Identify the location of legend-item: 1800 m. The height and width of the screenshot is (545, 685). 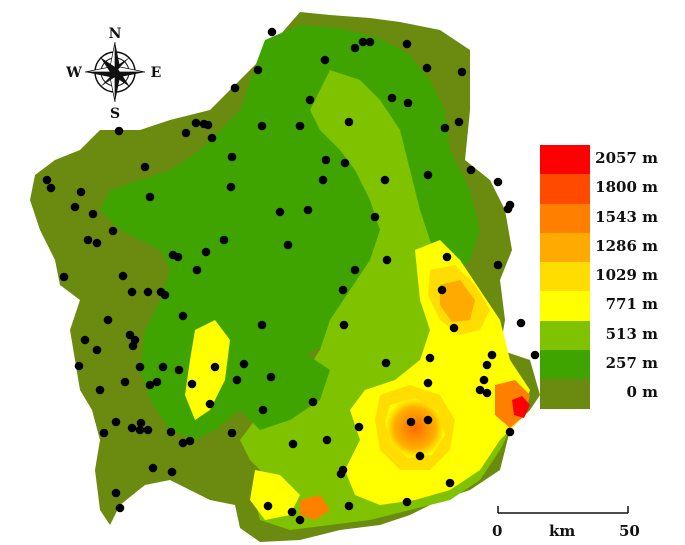
(605, 189).